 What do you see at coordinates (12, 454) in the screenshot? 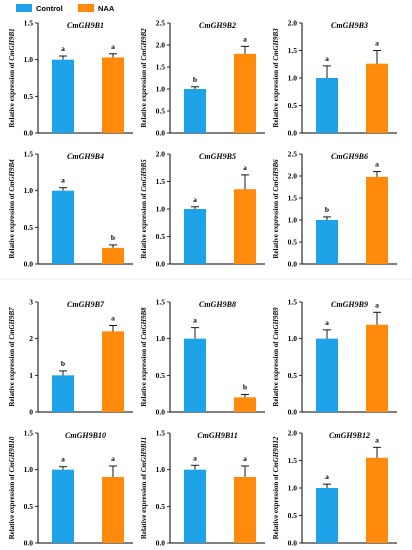
I see `y-axis-label-gene: CmGH9B10` at bounding box center [12, 454].